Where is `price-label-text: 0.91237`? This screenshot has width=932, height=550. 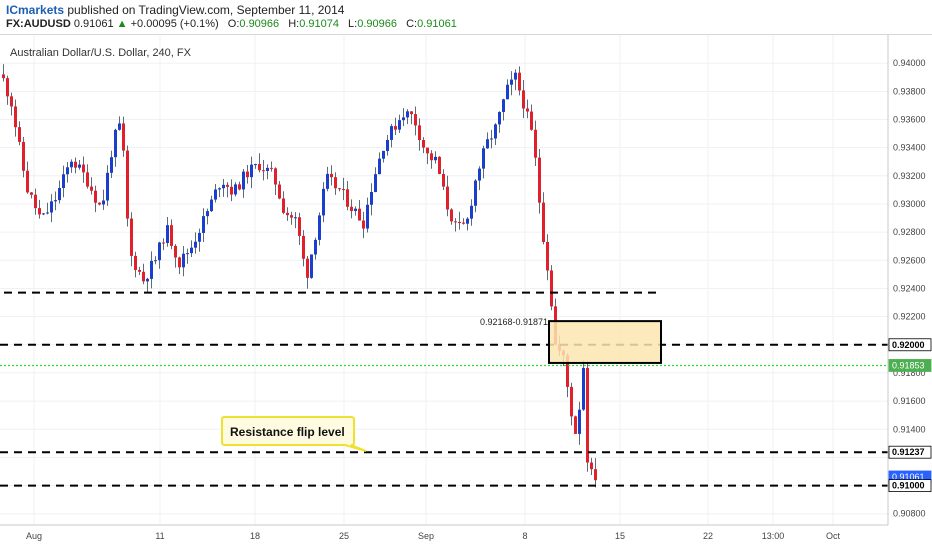 price-label-text: 0.91237 is located at coordinates (908, 452).